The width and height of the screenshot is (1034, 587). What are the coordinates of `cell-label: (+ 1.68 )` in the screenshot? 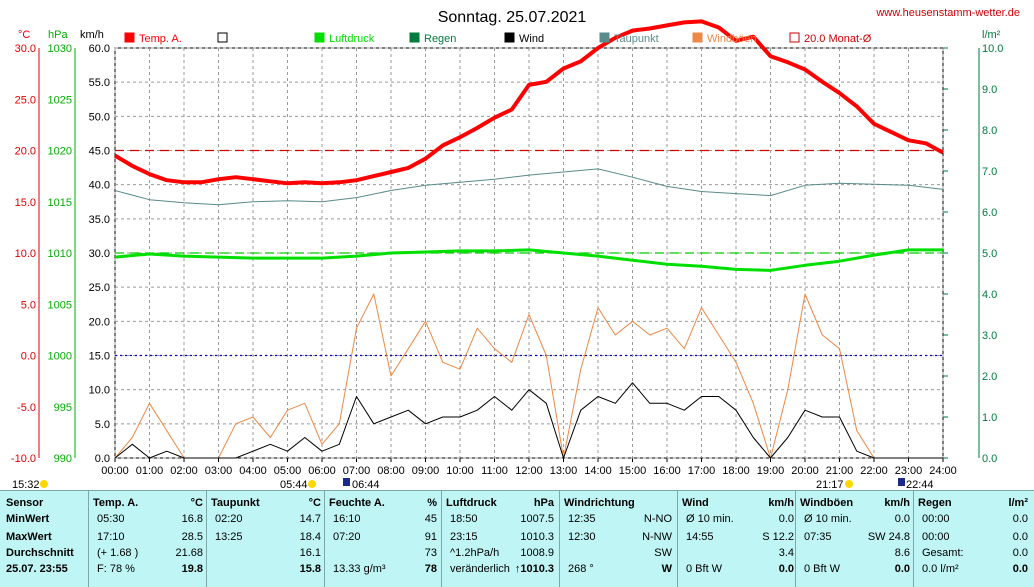 It's located at (118, 553).